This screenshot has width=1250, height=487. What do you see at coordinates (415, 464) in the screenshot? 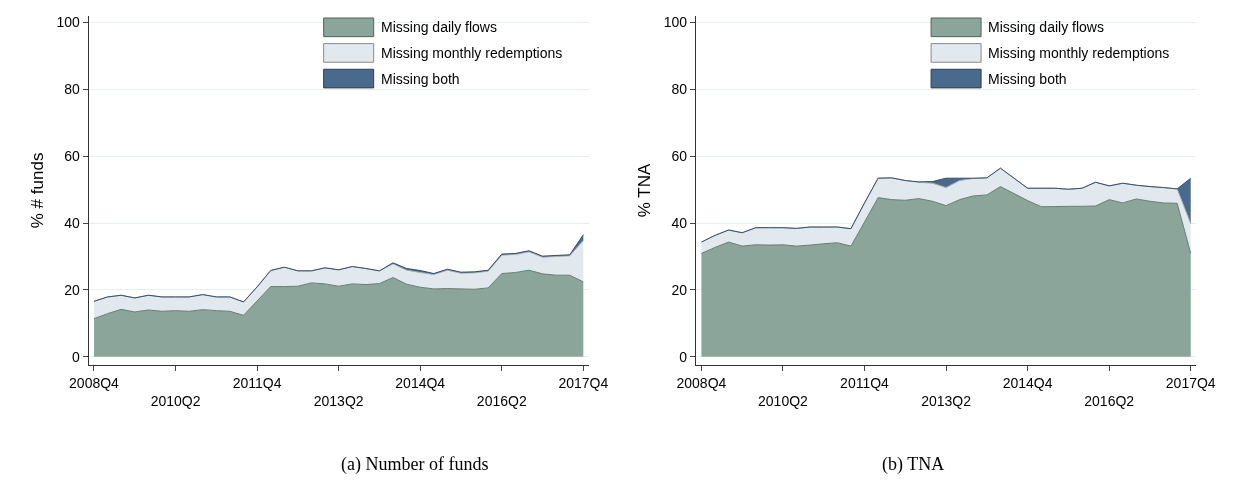
I see `text: (a) Number of funds` at bounding box center [415, 464].